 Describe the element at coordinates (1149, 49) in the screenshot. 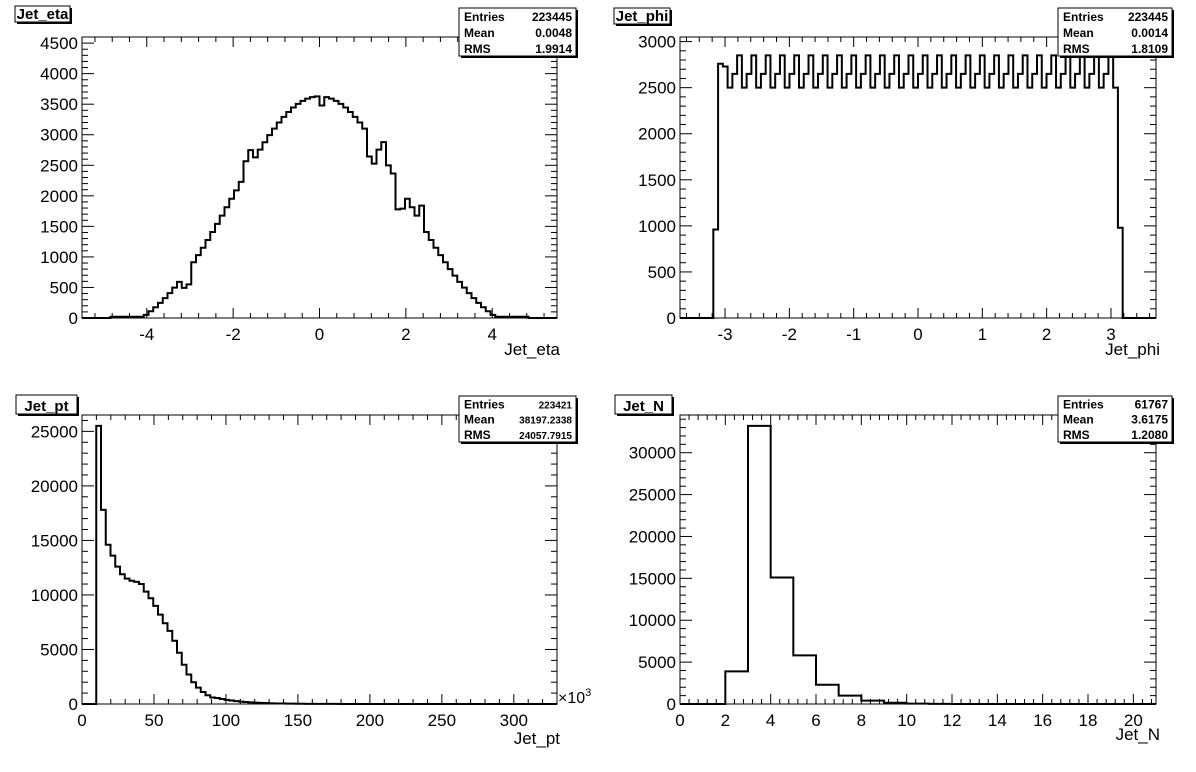

I see `stats-rms-value: 1.8109` at that location.